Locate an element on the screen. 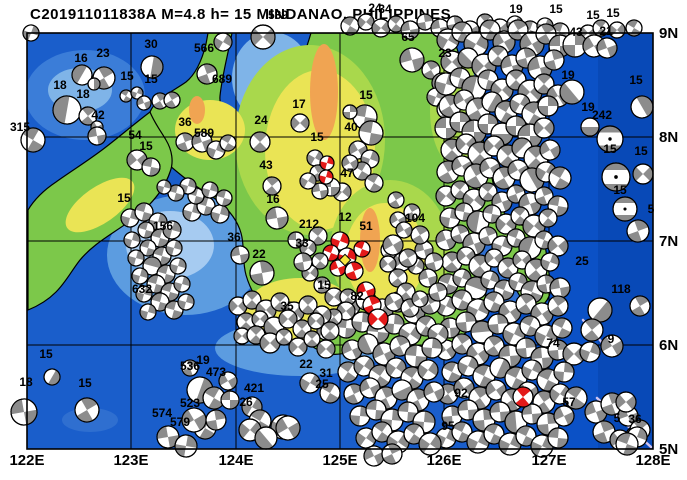  depth-label: 118 is located at coordinates (621, 289).